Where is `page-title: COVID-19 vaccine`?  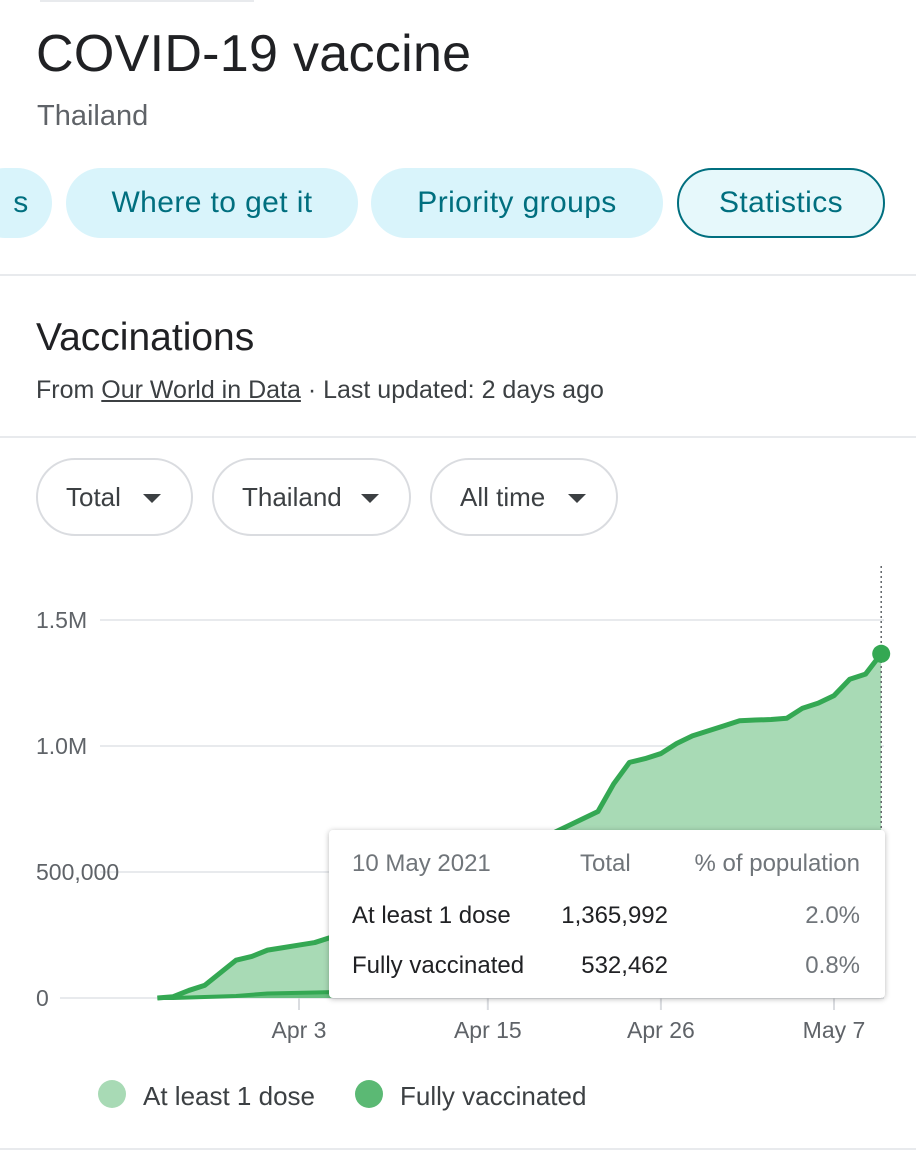 page-title: COVID-19 vaccine is located at coordinates (254, 54).